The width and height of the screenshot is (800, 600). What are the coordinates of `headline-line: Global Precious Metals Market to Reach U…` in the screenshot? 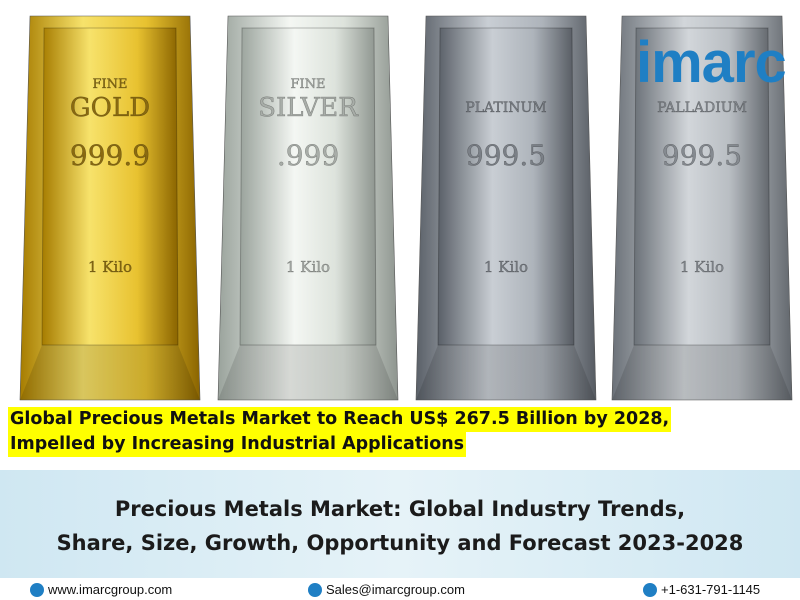 It's located at (340, 419).